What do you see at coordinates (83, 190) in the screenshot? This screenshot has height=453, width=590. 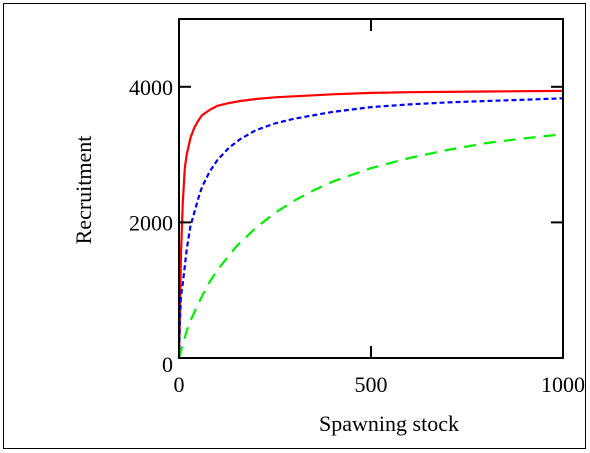 I see `y-axis-label: Recruitment` at bounding box center [83, 190].